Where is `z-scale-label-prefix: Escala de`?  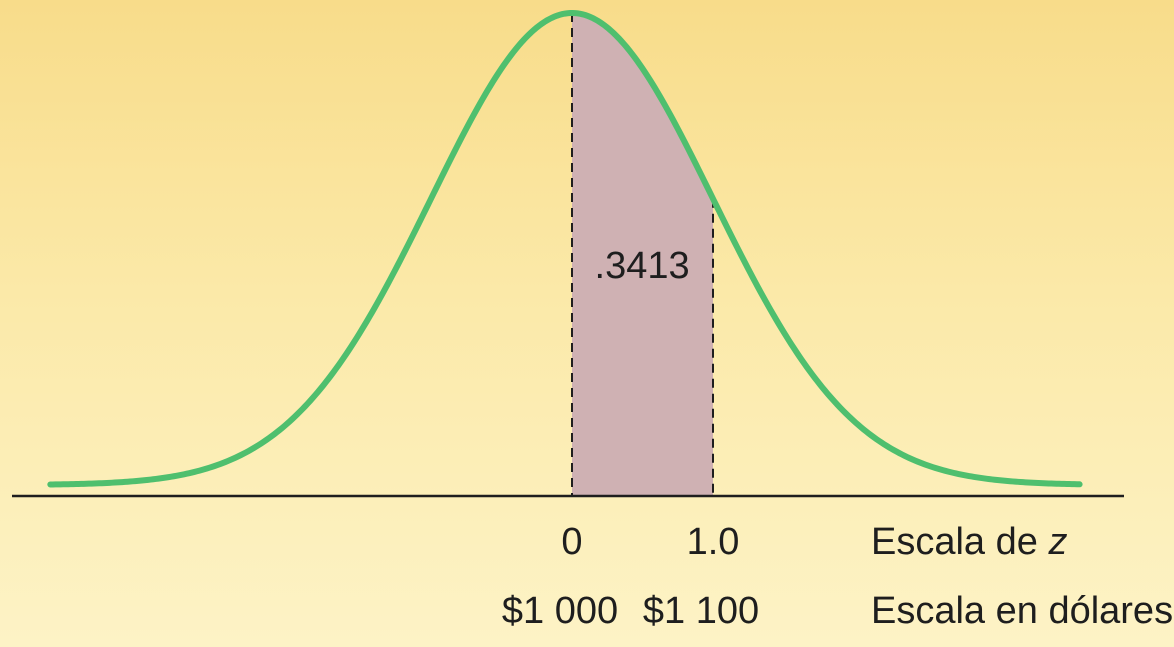 z-scale-label-prefix: Escala de is located at coordinates (954, 542).